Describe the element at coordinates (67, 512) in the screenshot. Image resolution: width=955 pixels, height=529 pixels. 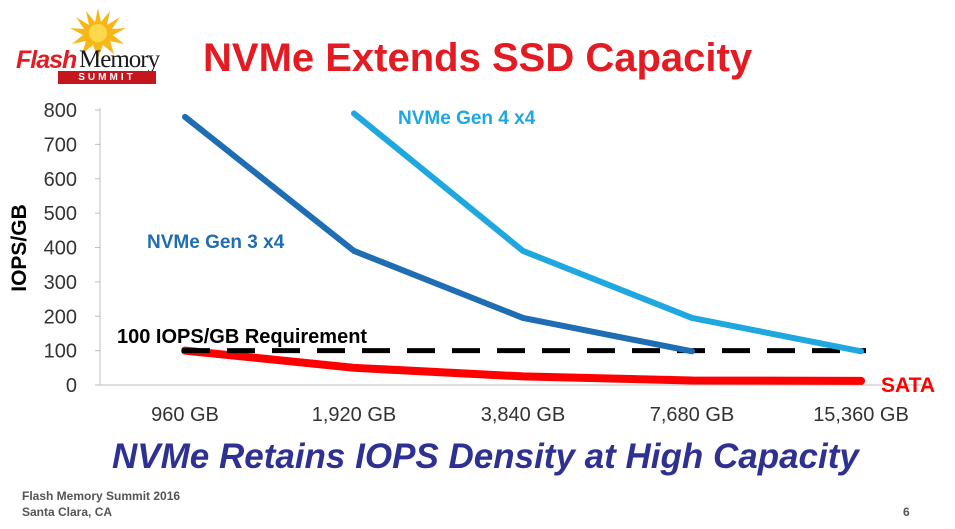
I see `footer-location: Santa Clara, CA` at that location.